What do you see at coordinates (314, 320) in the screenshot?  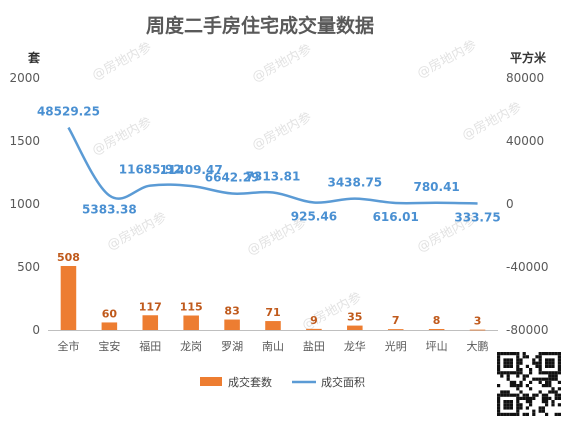 I see `bar-data-label: 9` at bounding box center [314, 320].